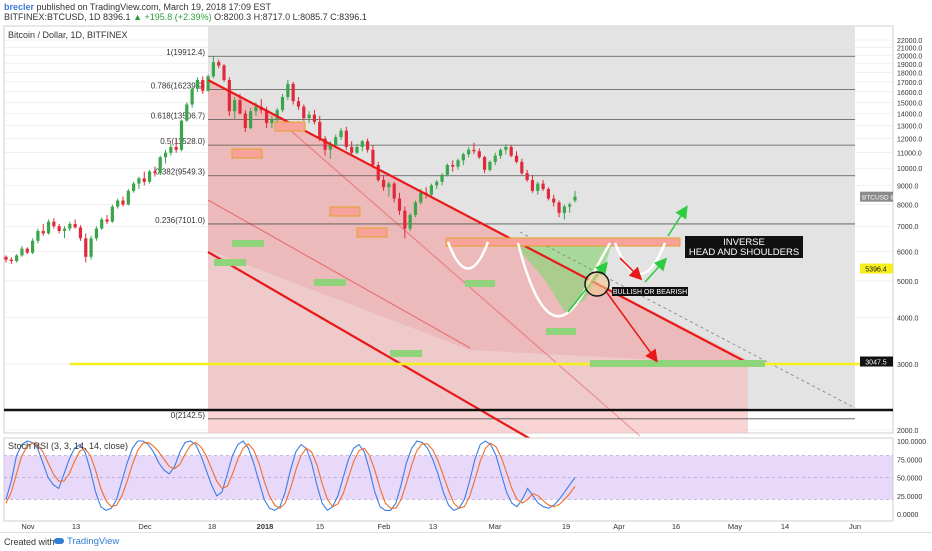 This screenshot has width=932, height=551. I want to click on x-tick-label: Nov, so click(28, 526).